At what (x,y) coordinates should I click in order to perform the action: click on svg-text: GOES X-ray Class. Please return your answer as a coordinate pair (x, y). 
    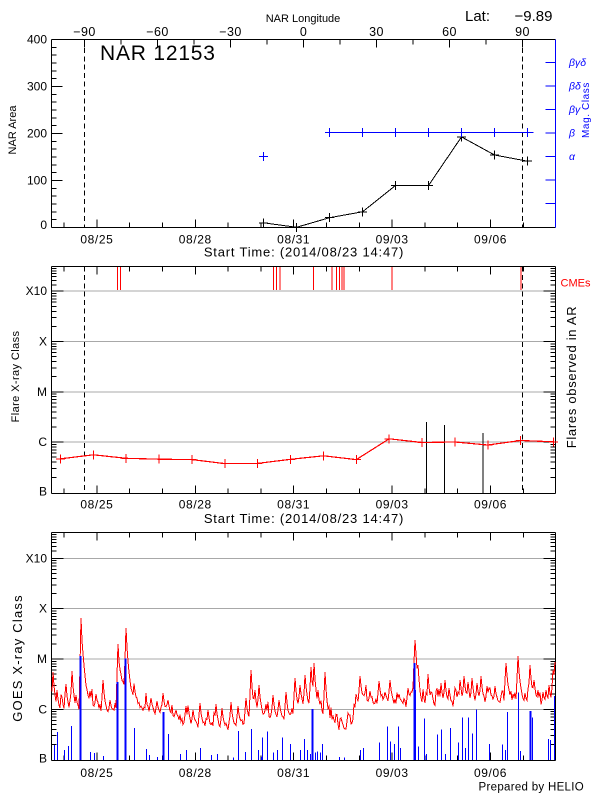
    Looking at the image, I should click on (17, 658).